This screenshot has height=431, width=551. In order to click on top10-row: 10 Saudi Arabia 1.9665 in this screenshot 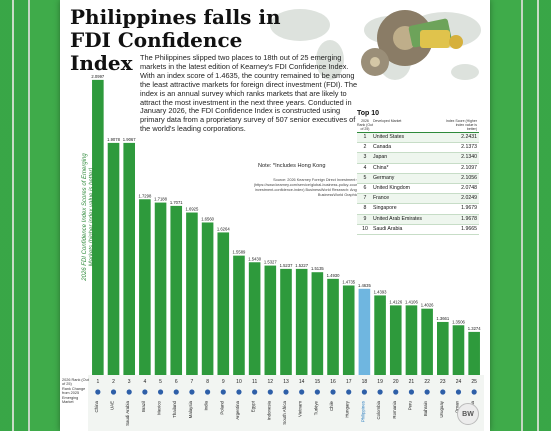, I will do `click(418, 230)`.